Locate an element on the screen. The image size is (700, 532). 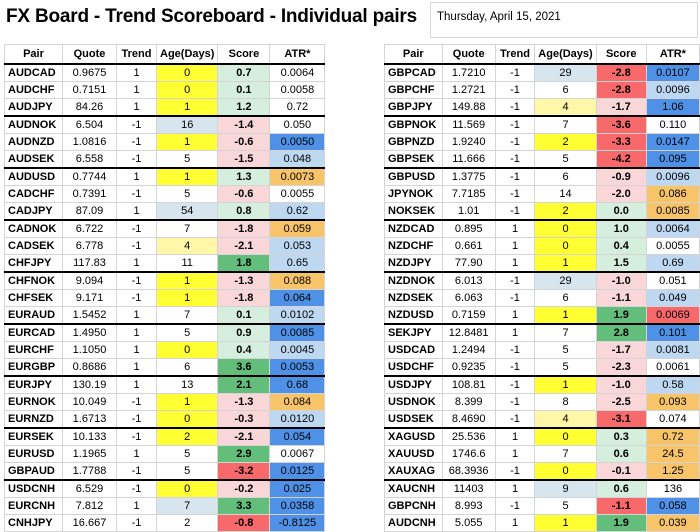
atr-cell: 0.039 is located at coordinates (672, 523).